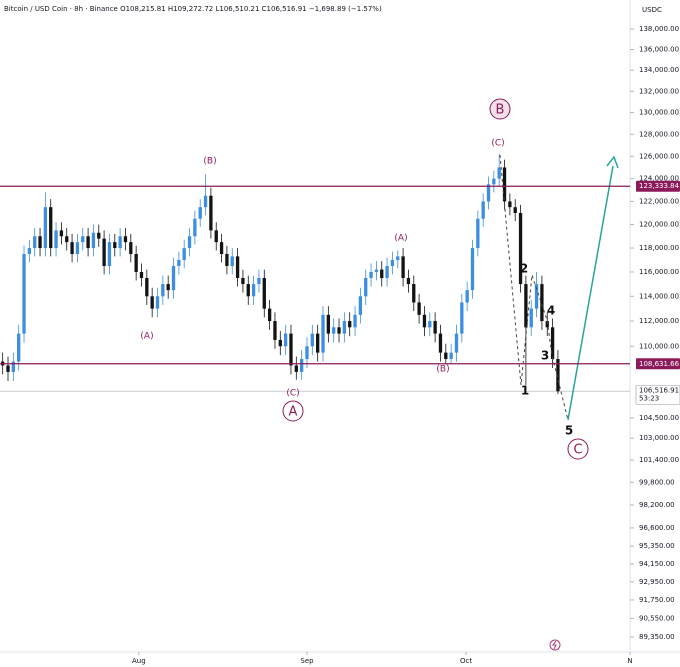  What do you see at coordinates (657, 600) in the screenshot?
I see `y-tick-label: 91,750.00` at bounding box center [657, 600].